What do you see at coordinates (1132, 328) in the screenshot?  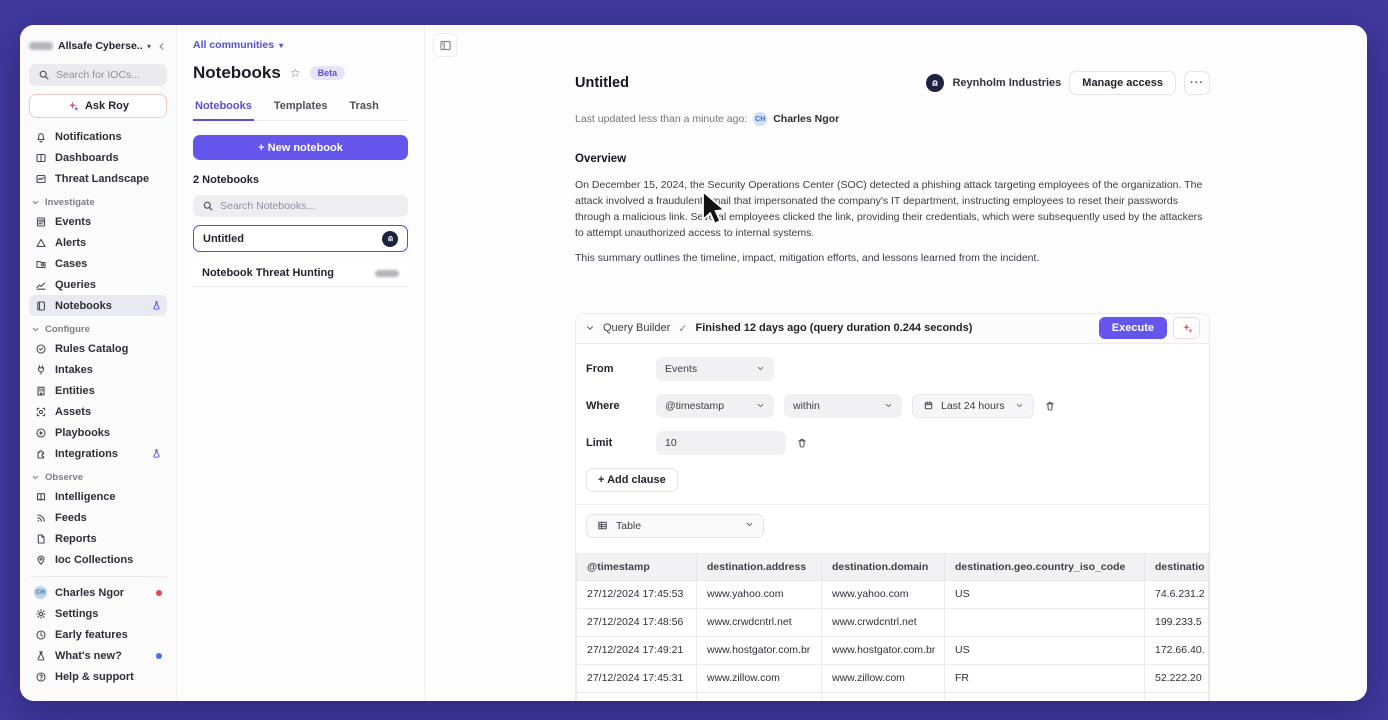 I see `execute-button: Execute` at bounding box center [1132, 328].